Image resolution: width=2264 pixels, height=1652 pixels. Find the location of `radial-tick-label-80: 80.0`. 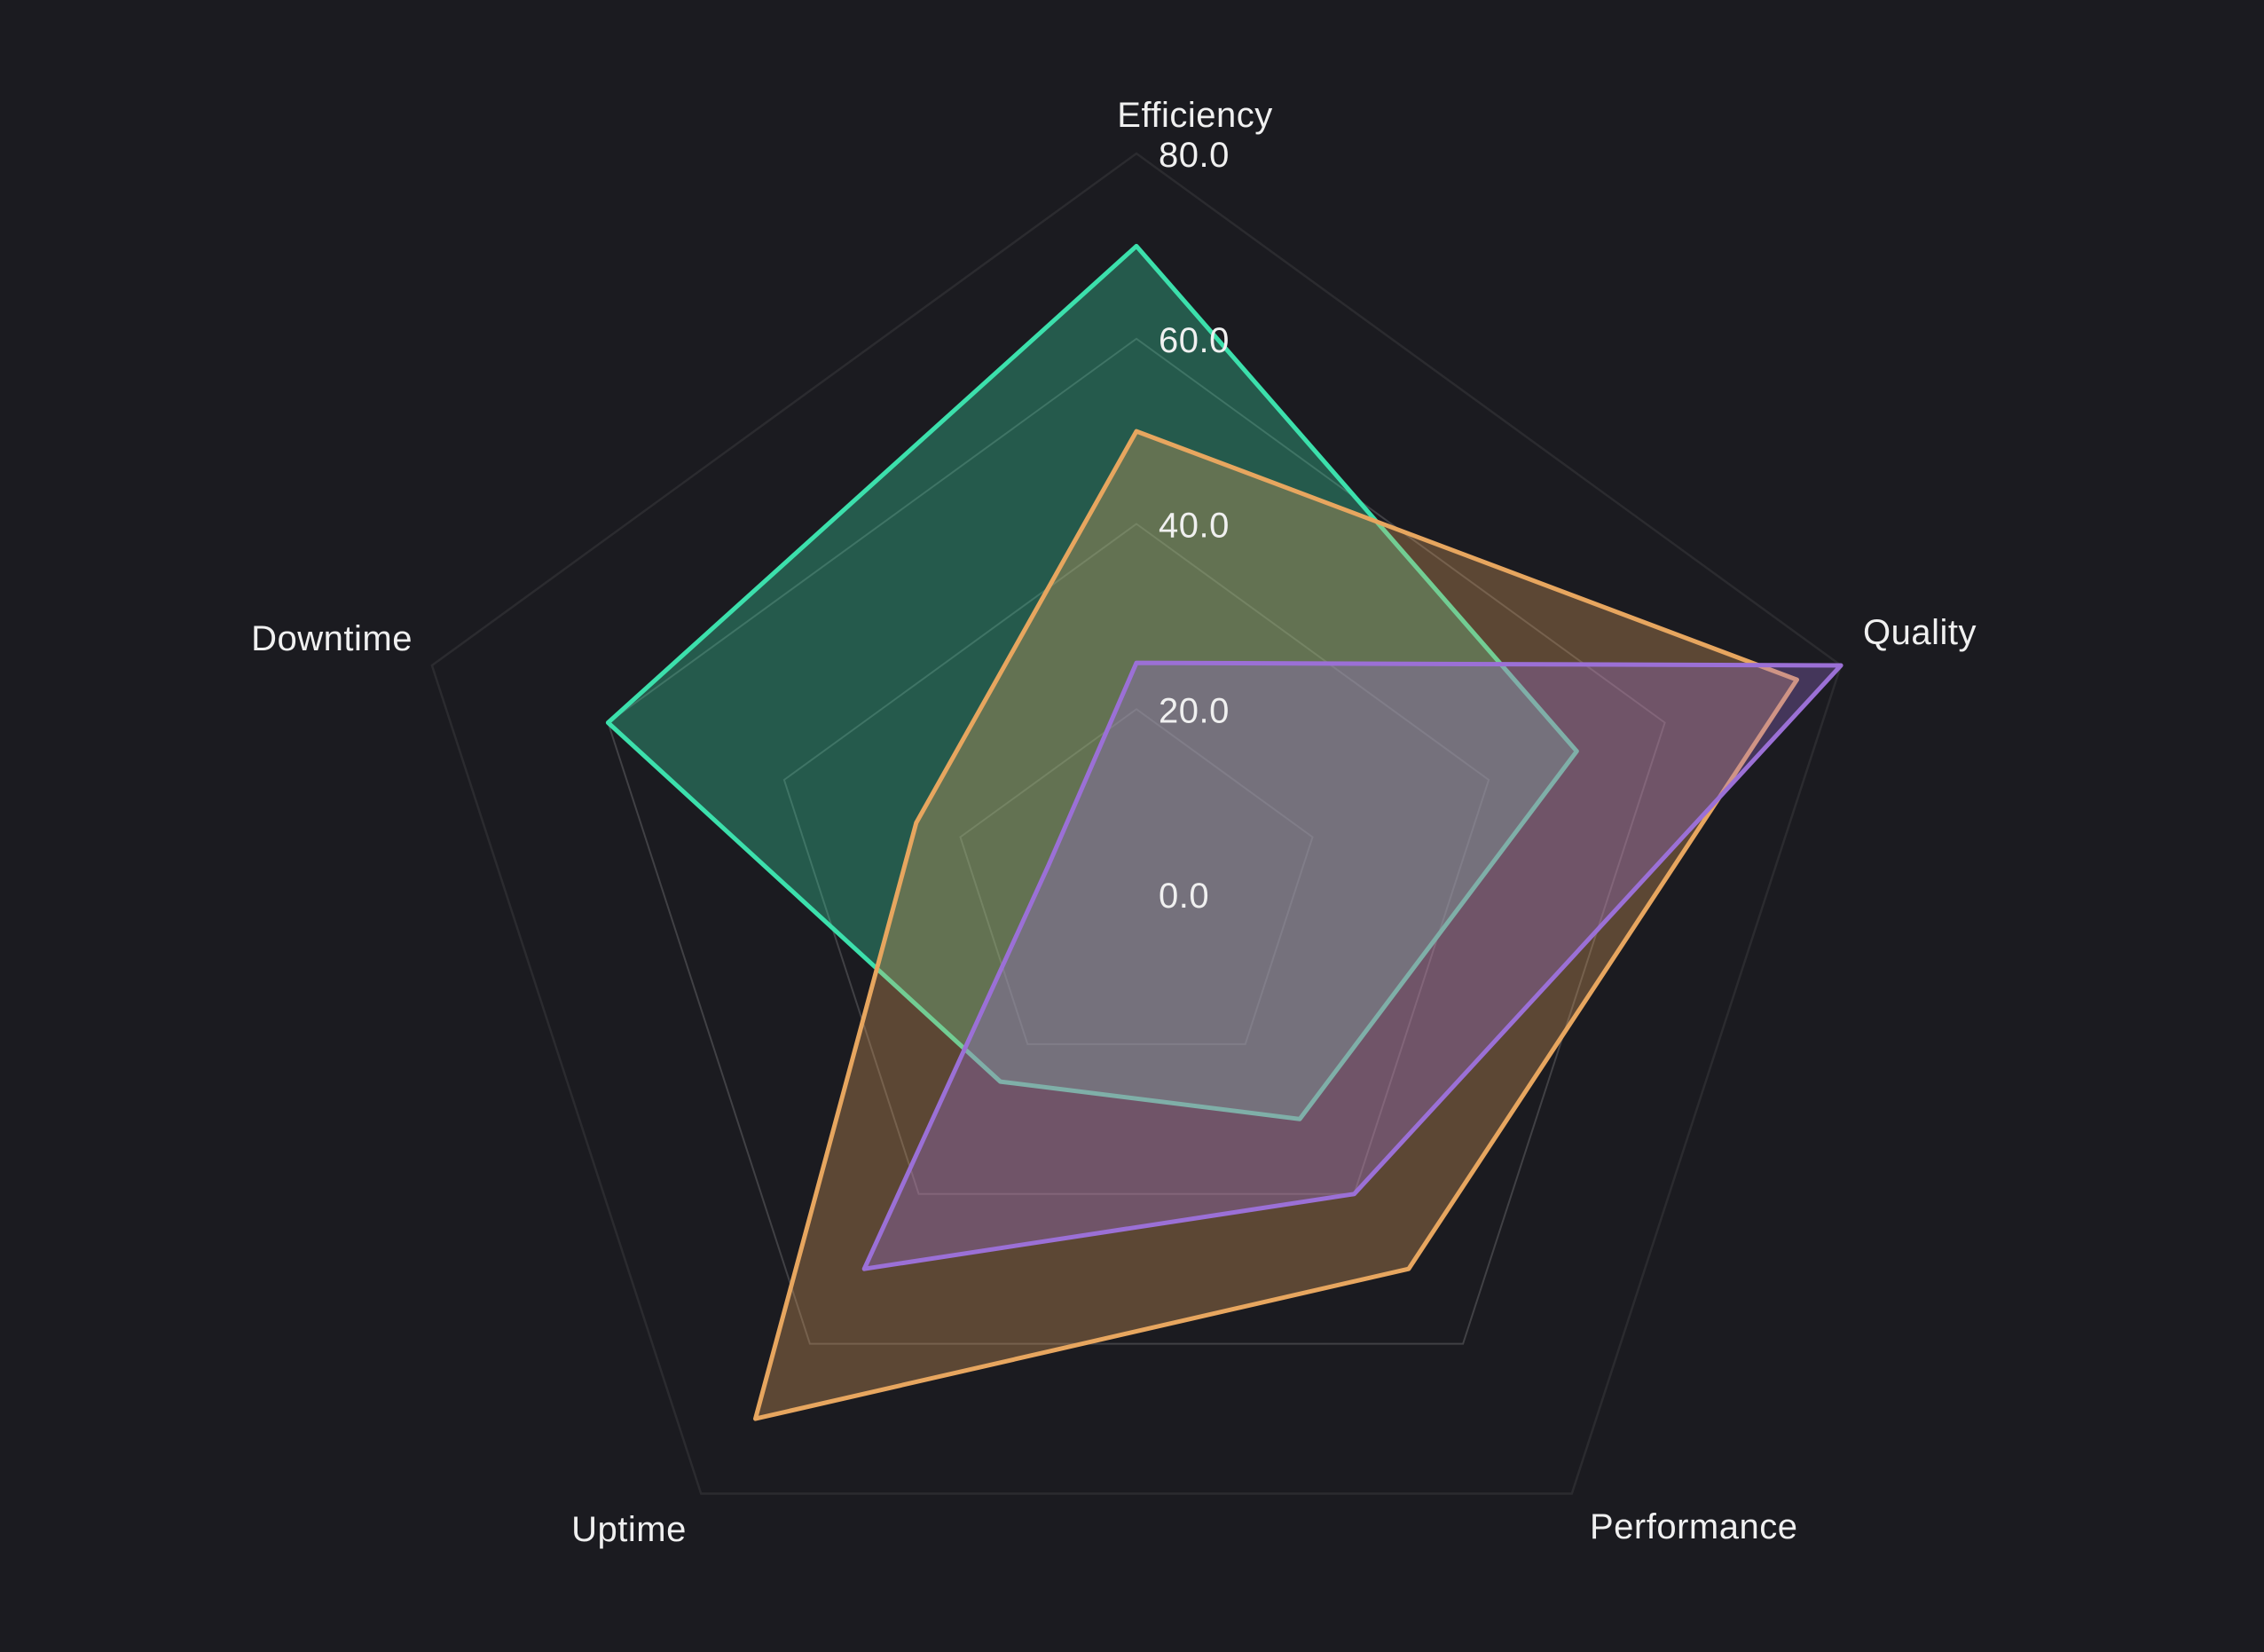

radial-tick-label-80: 80.0 is located at coordinates (1194, 155).